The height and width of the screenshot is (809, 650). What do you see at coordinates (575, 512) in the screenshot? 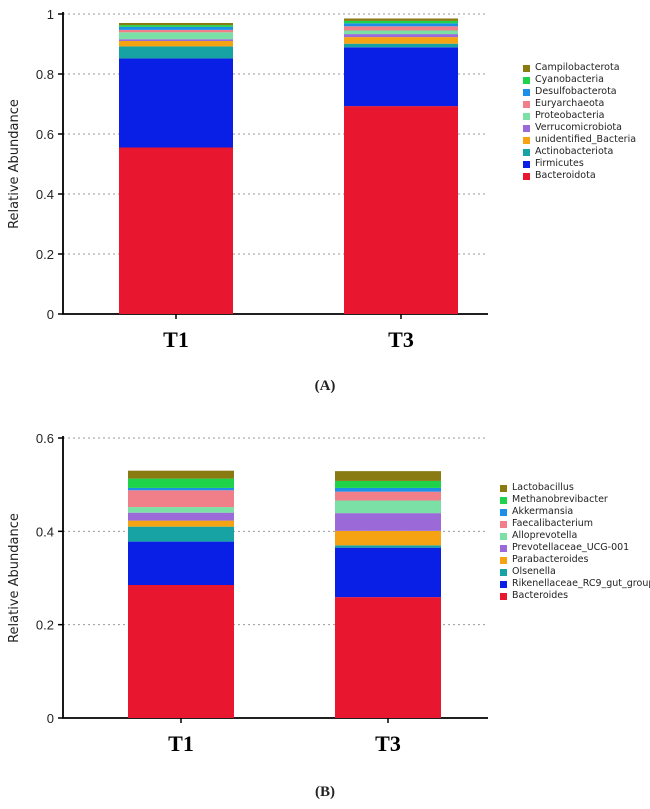
I see `legend-item: Akkermansia` at bounding box center [575, 512].